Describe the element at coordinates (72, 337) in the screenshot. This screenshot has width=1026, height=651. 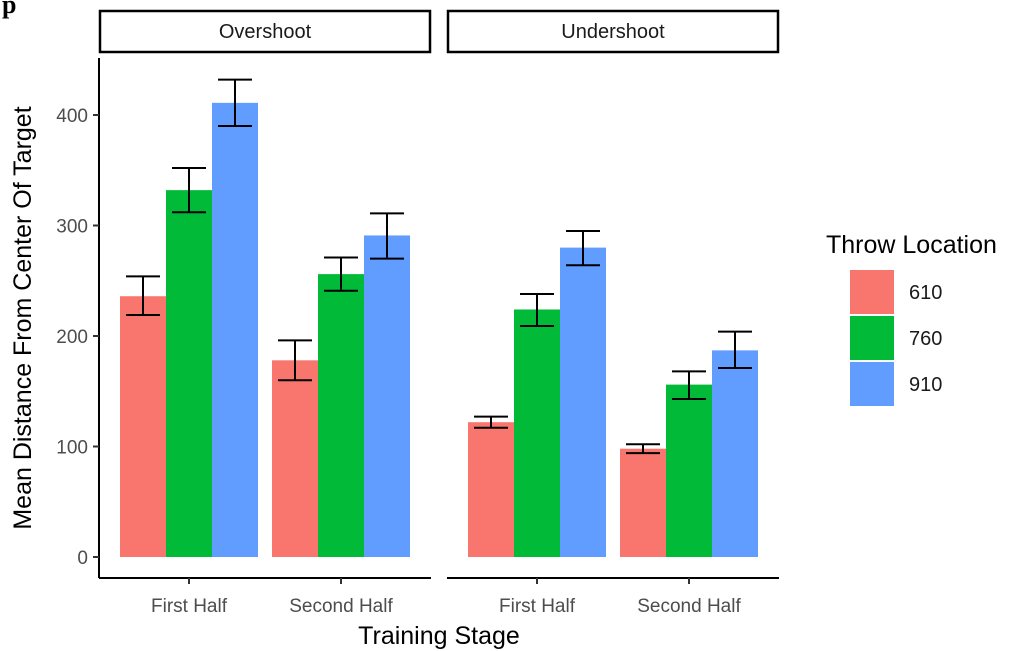
I see `y-tick-label: 200` at that location.